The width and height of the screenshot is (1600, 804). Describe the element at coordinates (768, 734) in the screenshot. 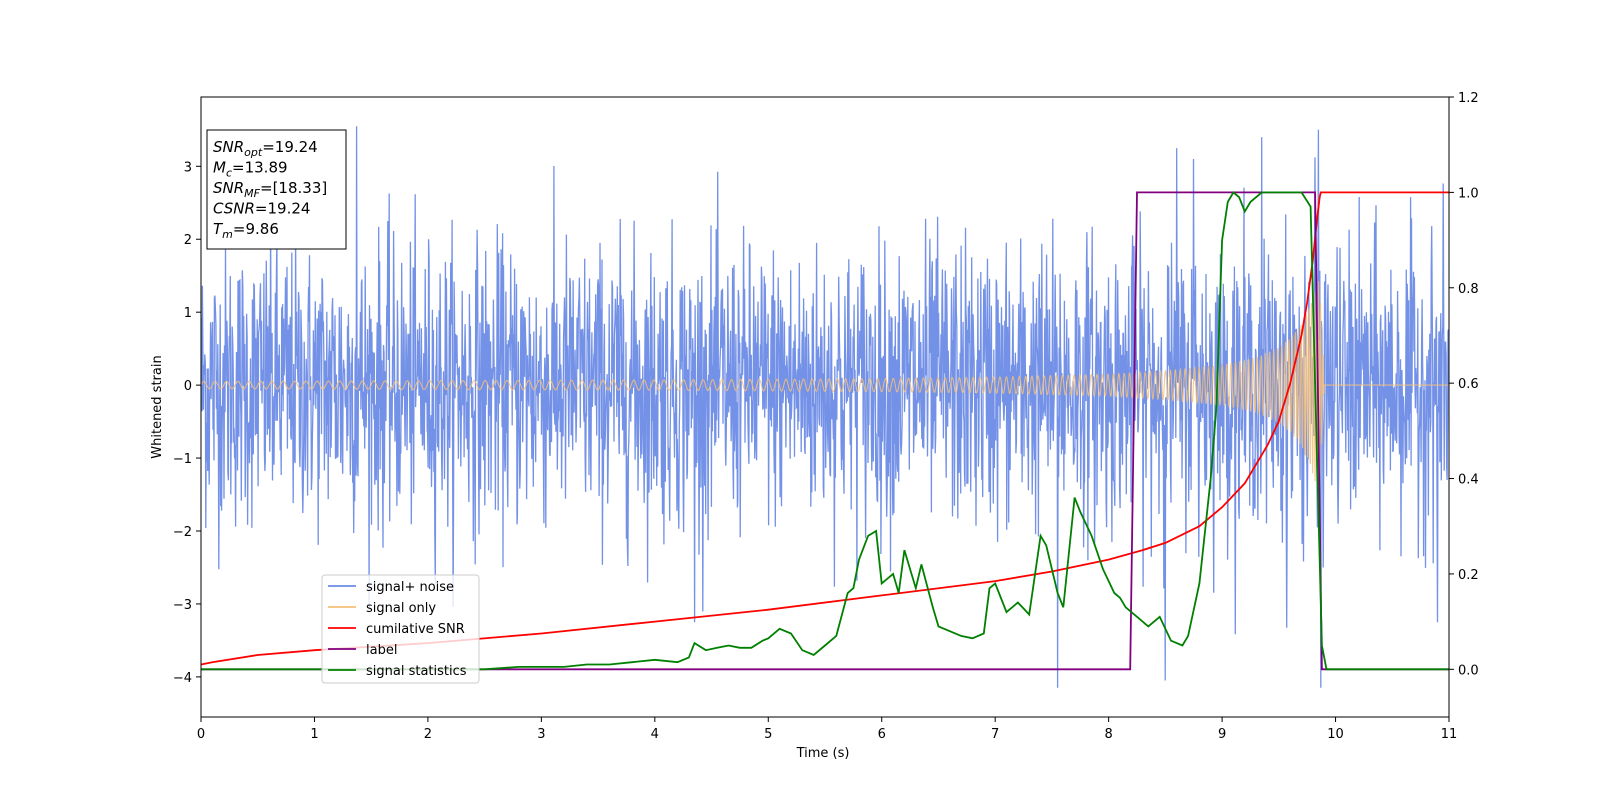

I see `x-tick-label: 5` at that location.